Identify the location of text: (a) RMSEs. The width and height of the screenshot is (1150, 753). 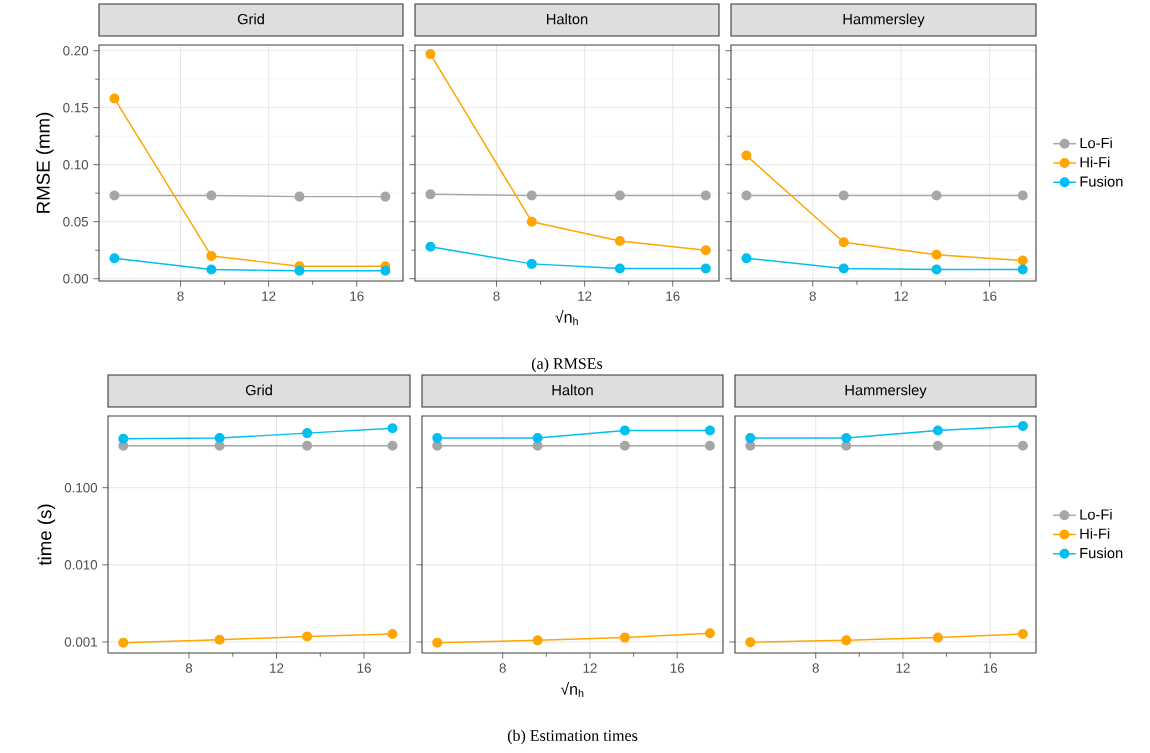
(567, 365).